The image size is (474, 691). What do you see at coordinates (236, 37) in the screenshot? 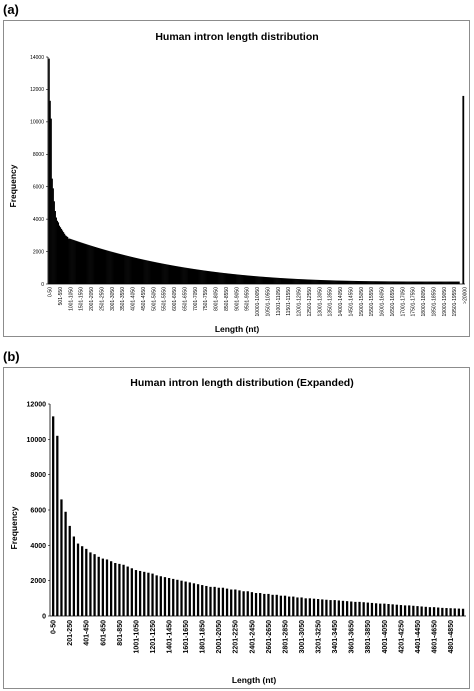
I see `chart-a-title: Human intron length distribution` at bounding box center [236, 37].